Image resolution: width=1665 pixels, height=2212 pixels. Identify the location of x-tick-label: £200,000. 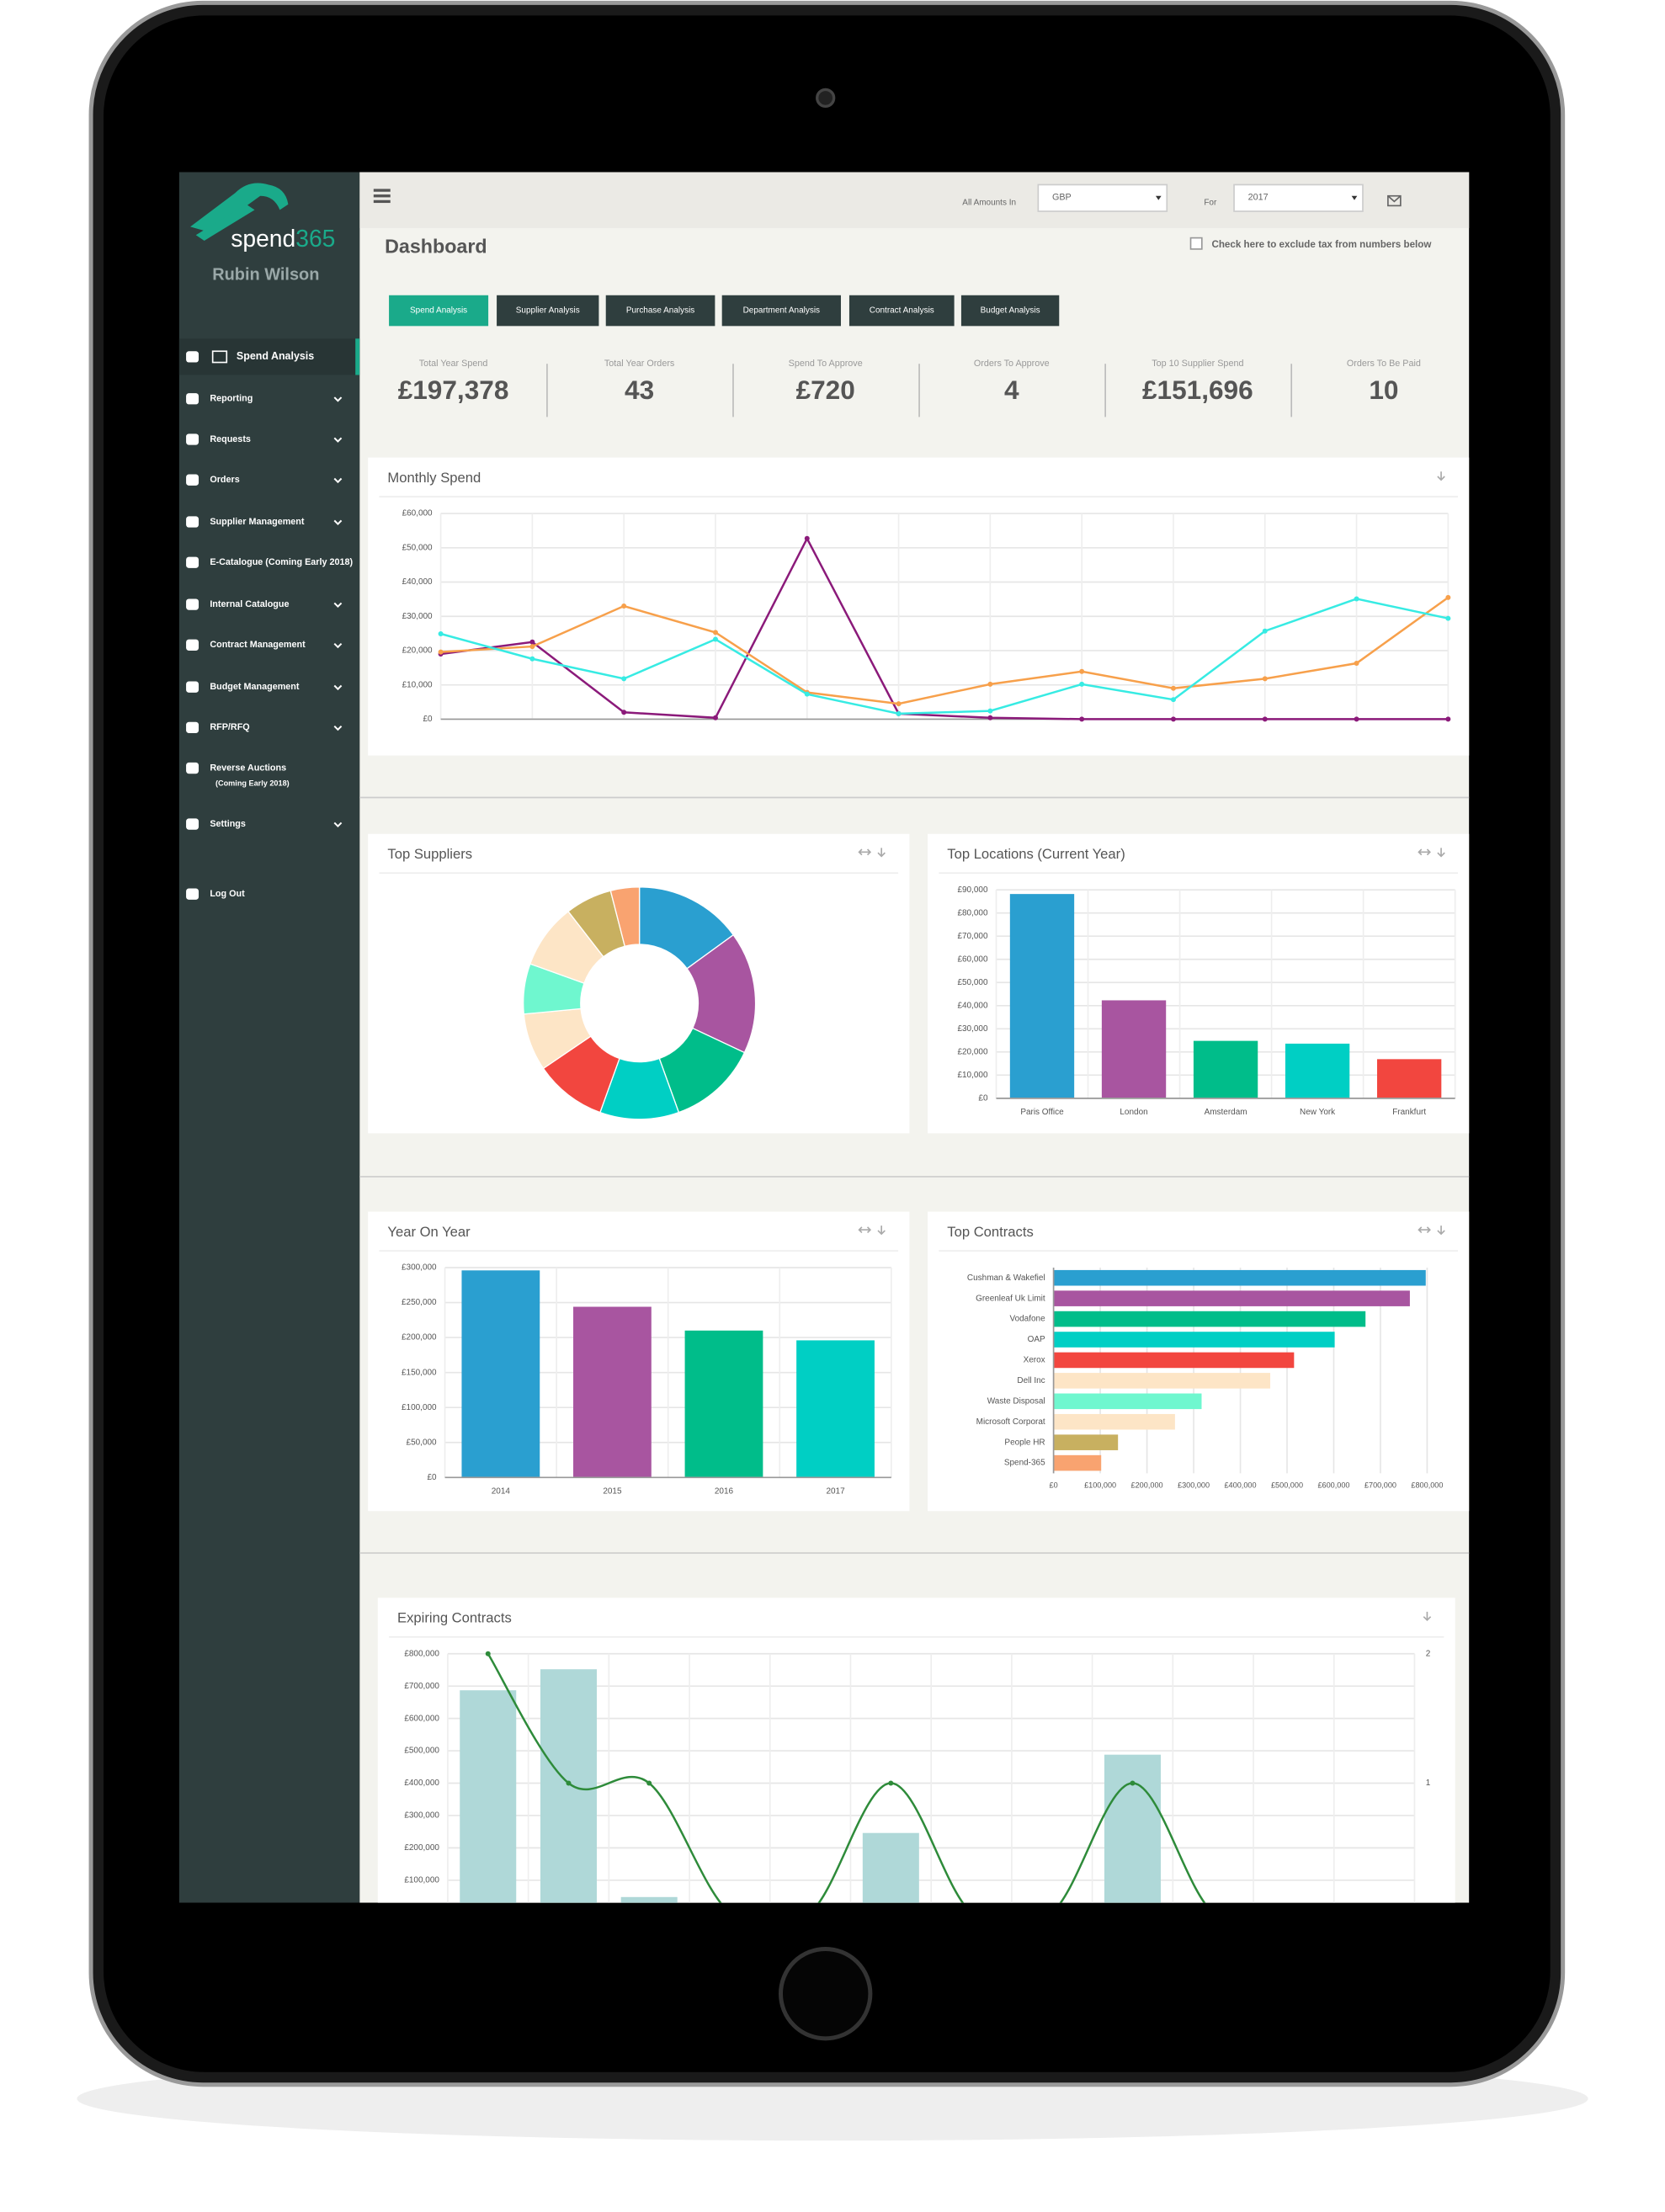
(1147, 1486).